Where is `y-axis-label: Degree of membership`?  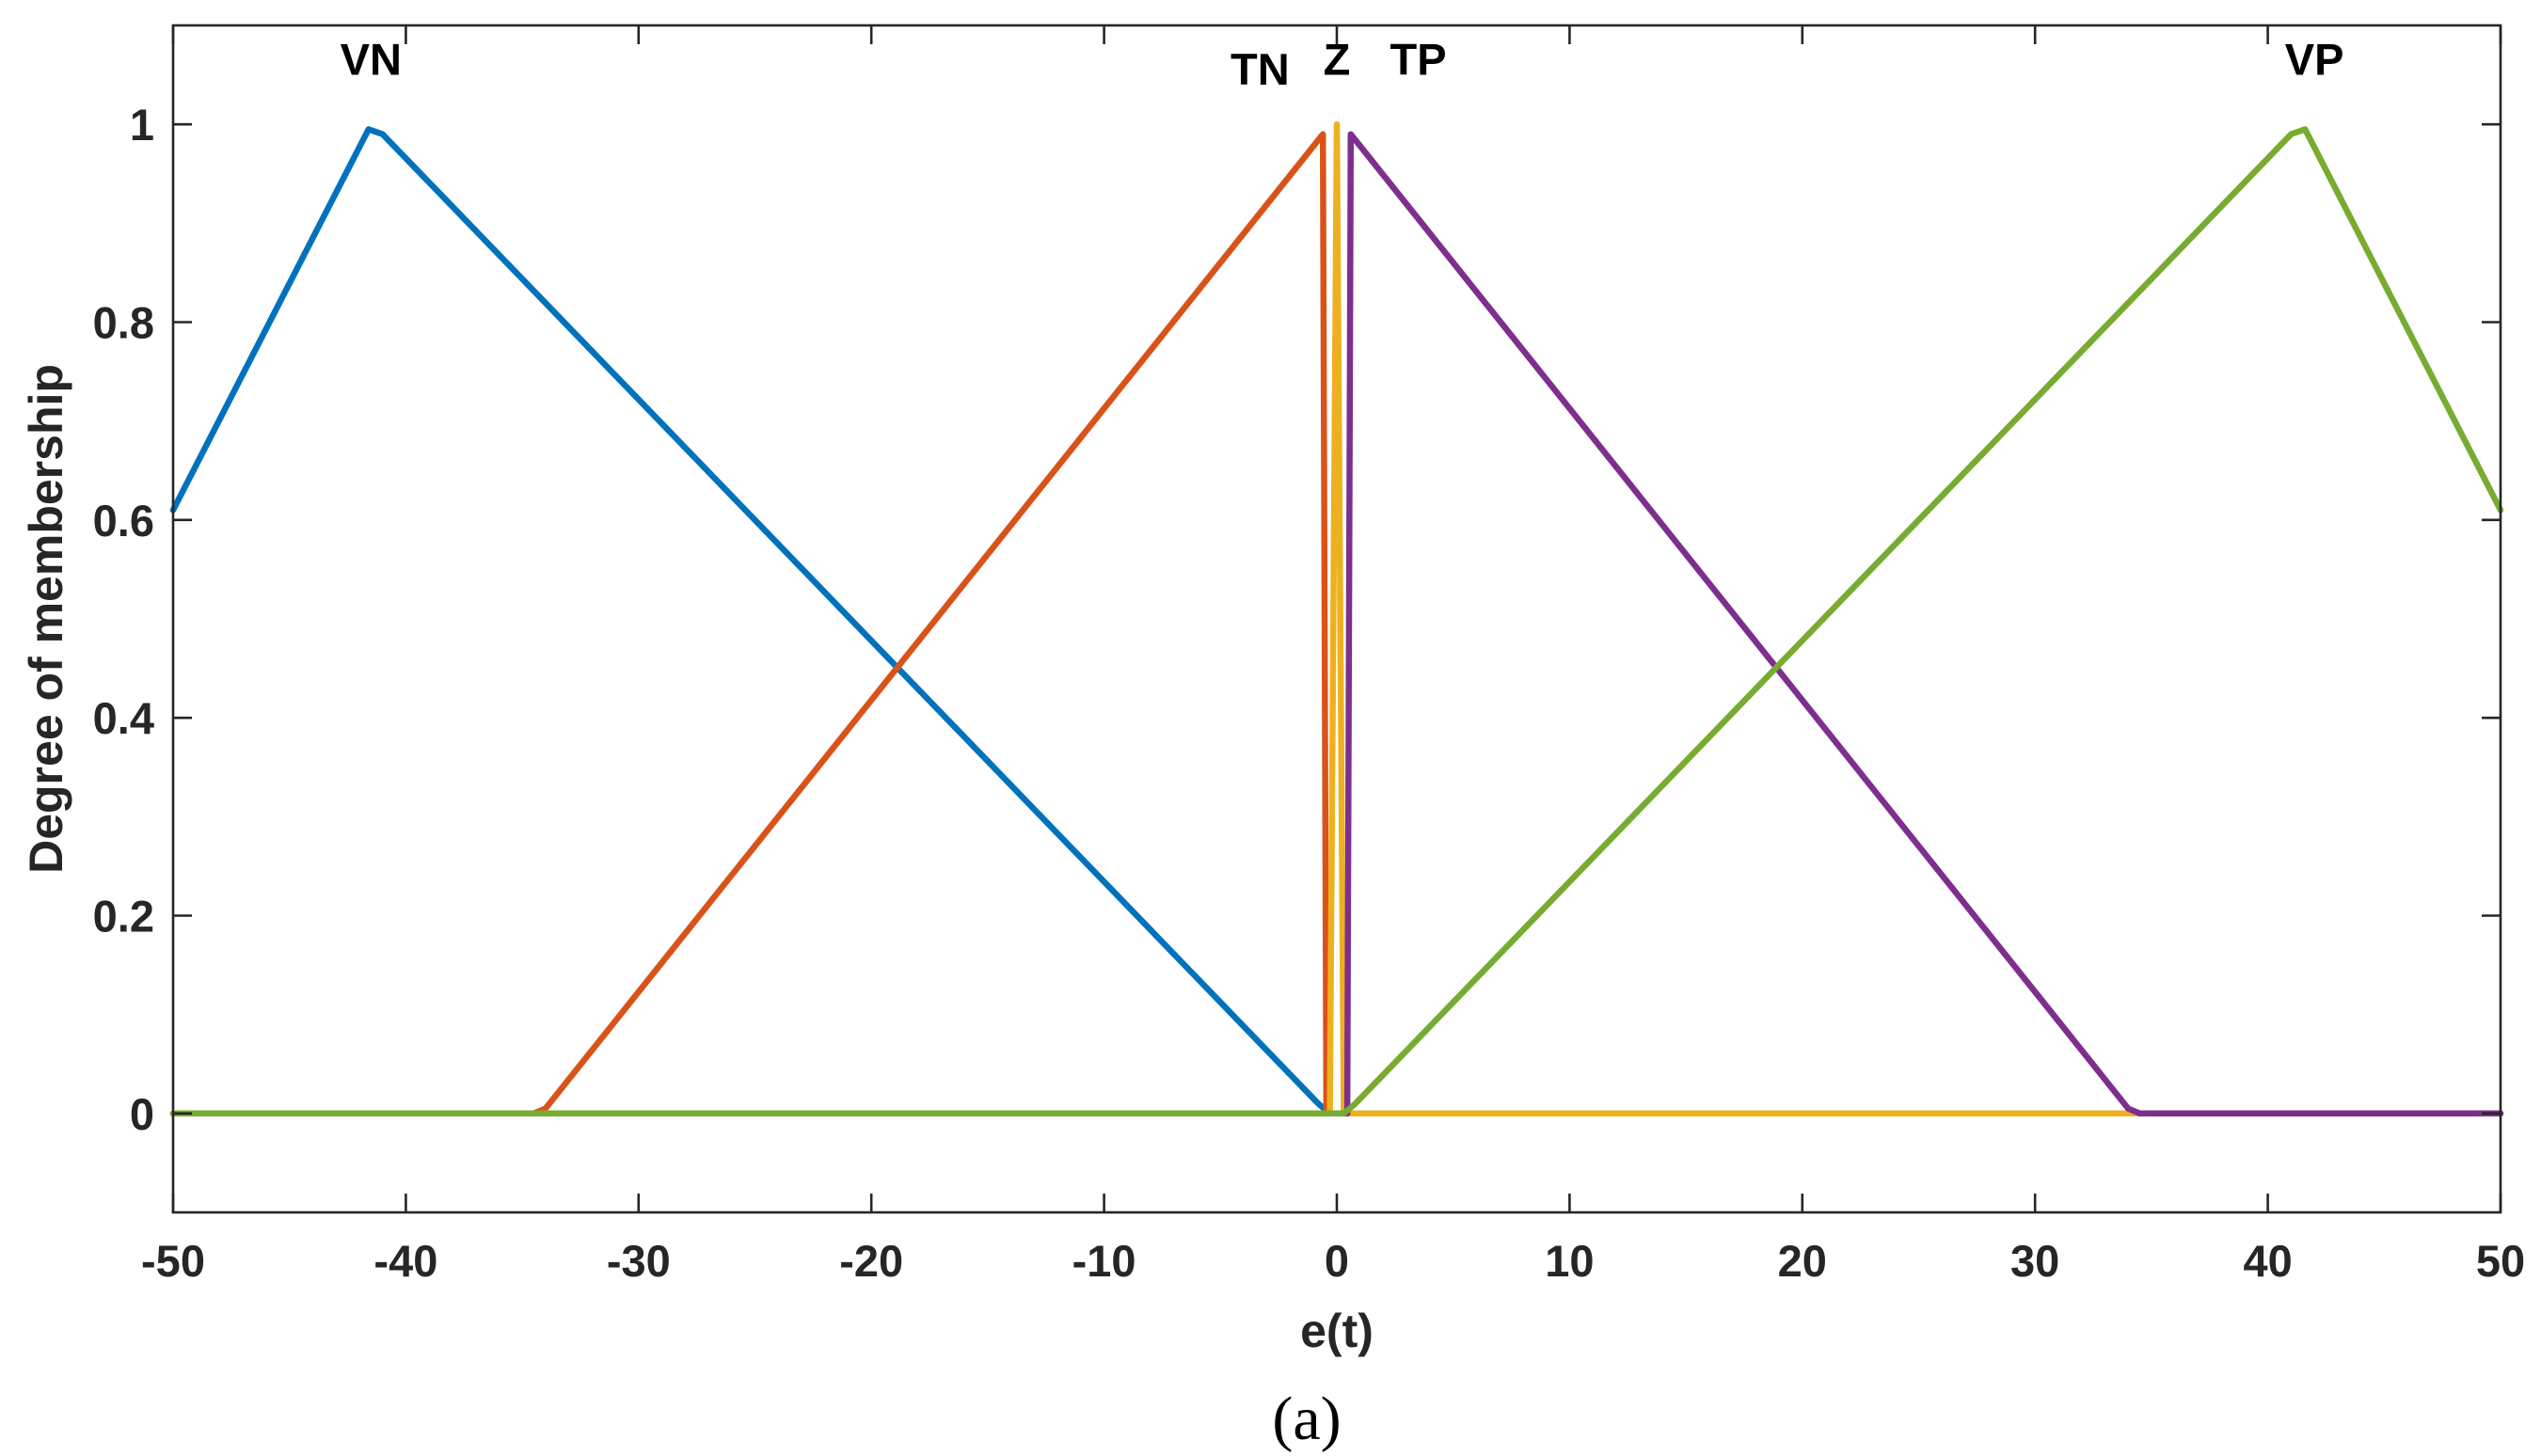 y-axis-label: Degree of membership is located at coordinates (46, 619).